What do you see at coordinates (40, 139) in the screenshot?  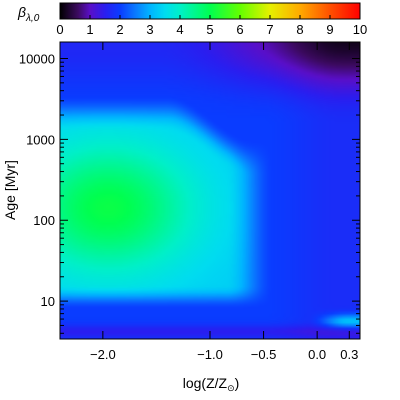 I see `y-tick-label: 1000` at bounding box center [40, 139].